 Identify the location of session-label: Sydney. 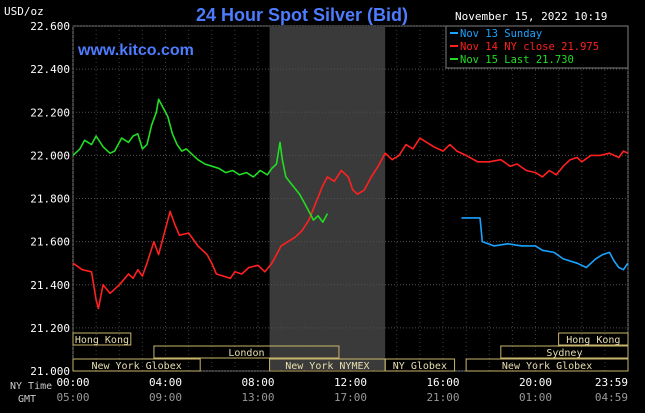
(564, 353).